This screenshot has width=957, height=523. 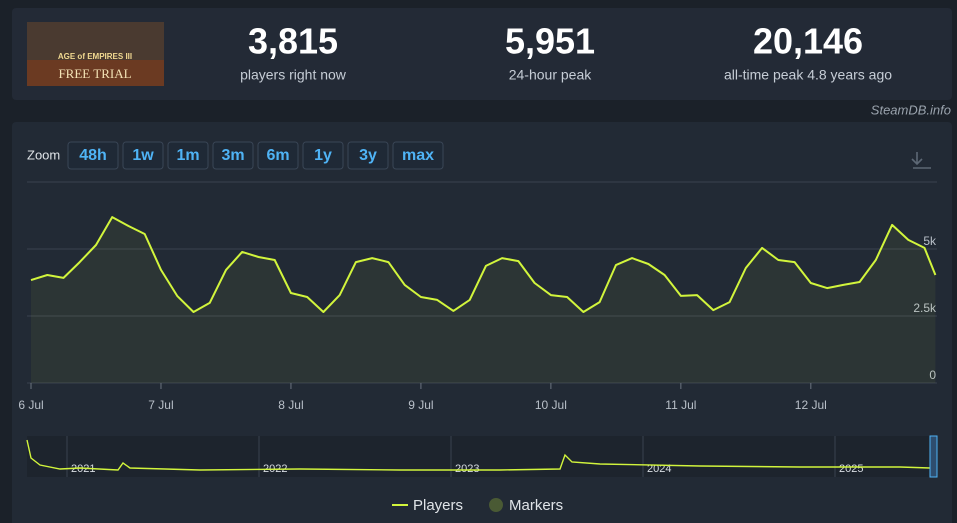 I want to click on x-tick-label: 9 Jul, so click(x=420, y=405).